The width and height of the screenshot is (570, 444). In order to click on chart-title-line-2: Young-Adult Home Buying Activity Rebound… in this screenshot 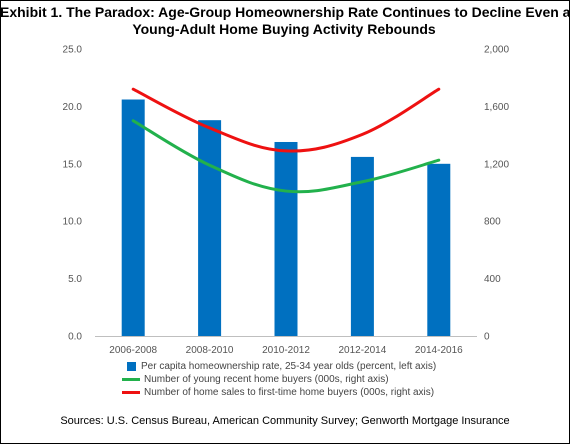, I will do `click(284, 29)`.